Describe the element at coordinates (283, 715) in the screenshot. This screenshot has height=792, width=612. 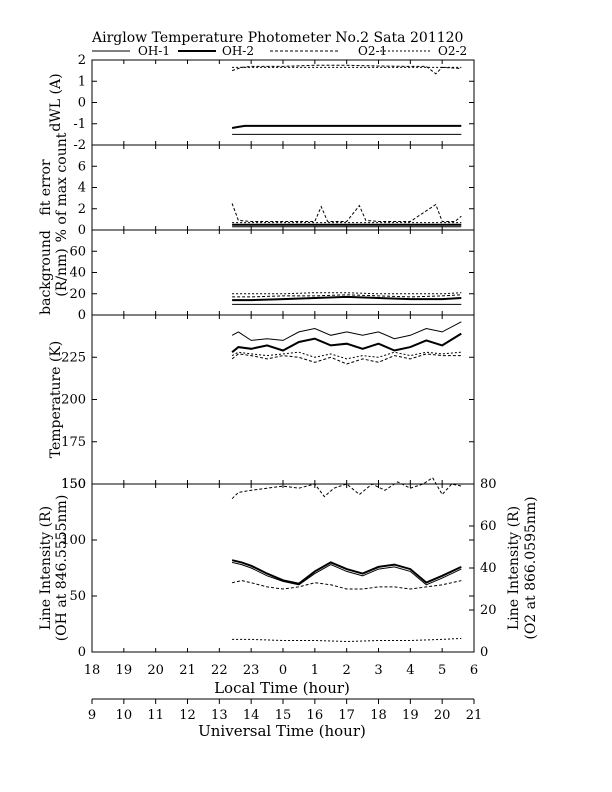
I see `ut-tick-label: 15` at that location.